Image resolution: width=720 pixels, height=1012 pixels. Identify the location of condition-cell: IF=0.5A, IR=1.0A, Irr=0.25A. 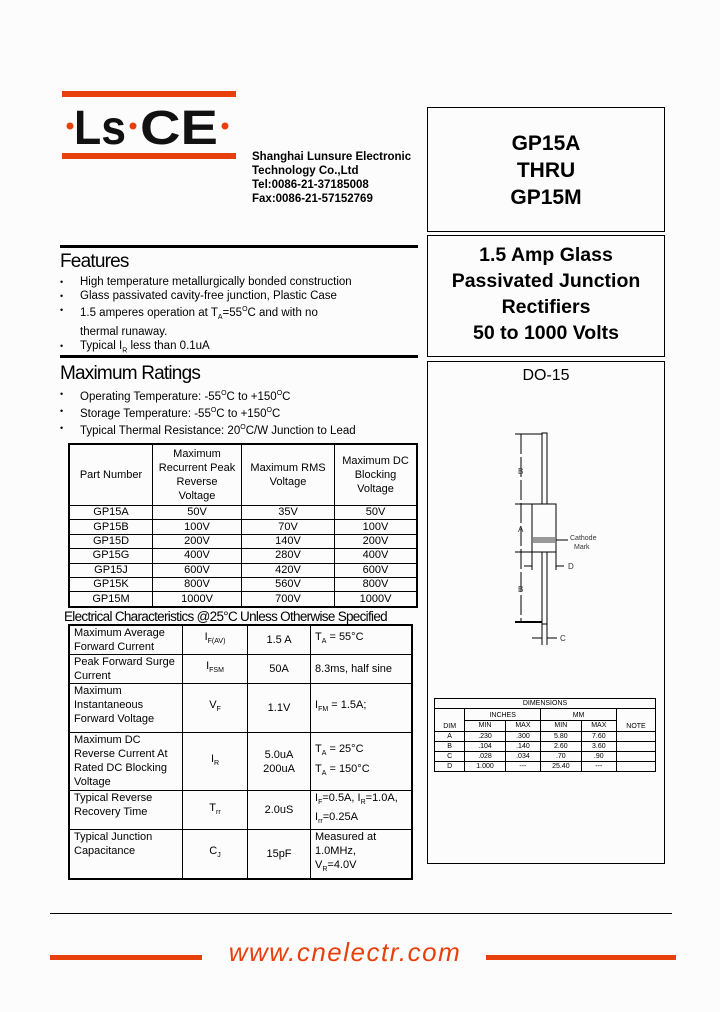
(361, 810).